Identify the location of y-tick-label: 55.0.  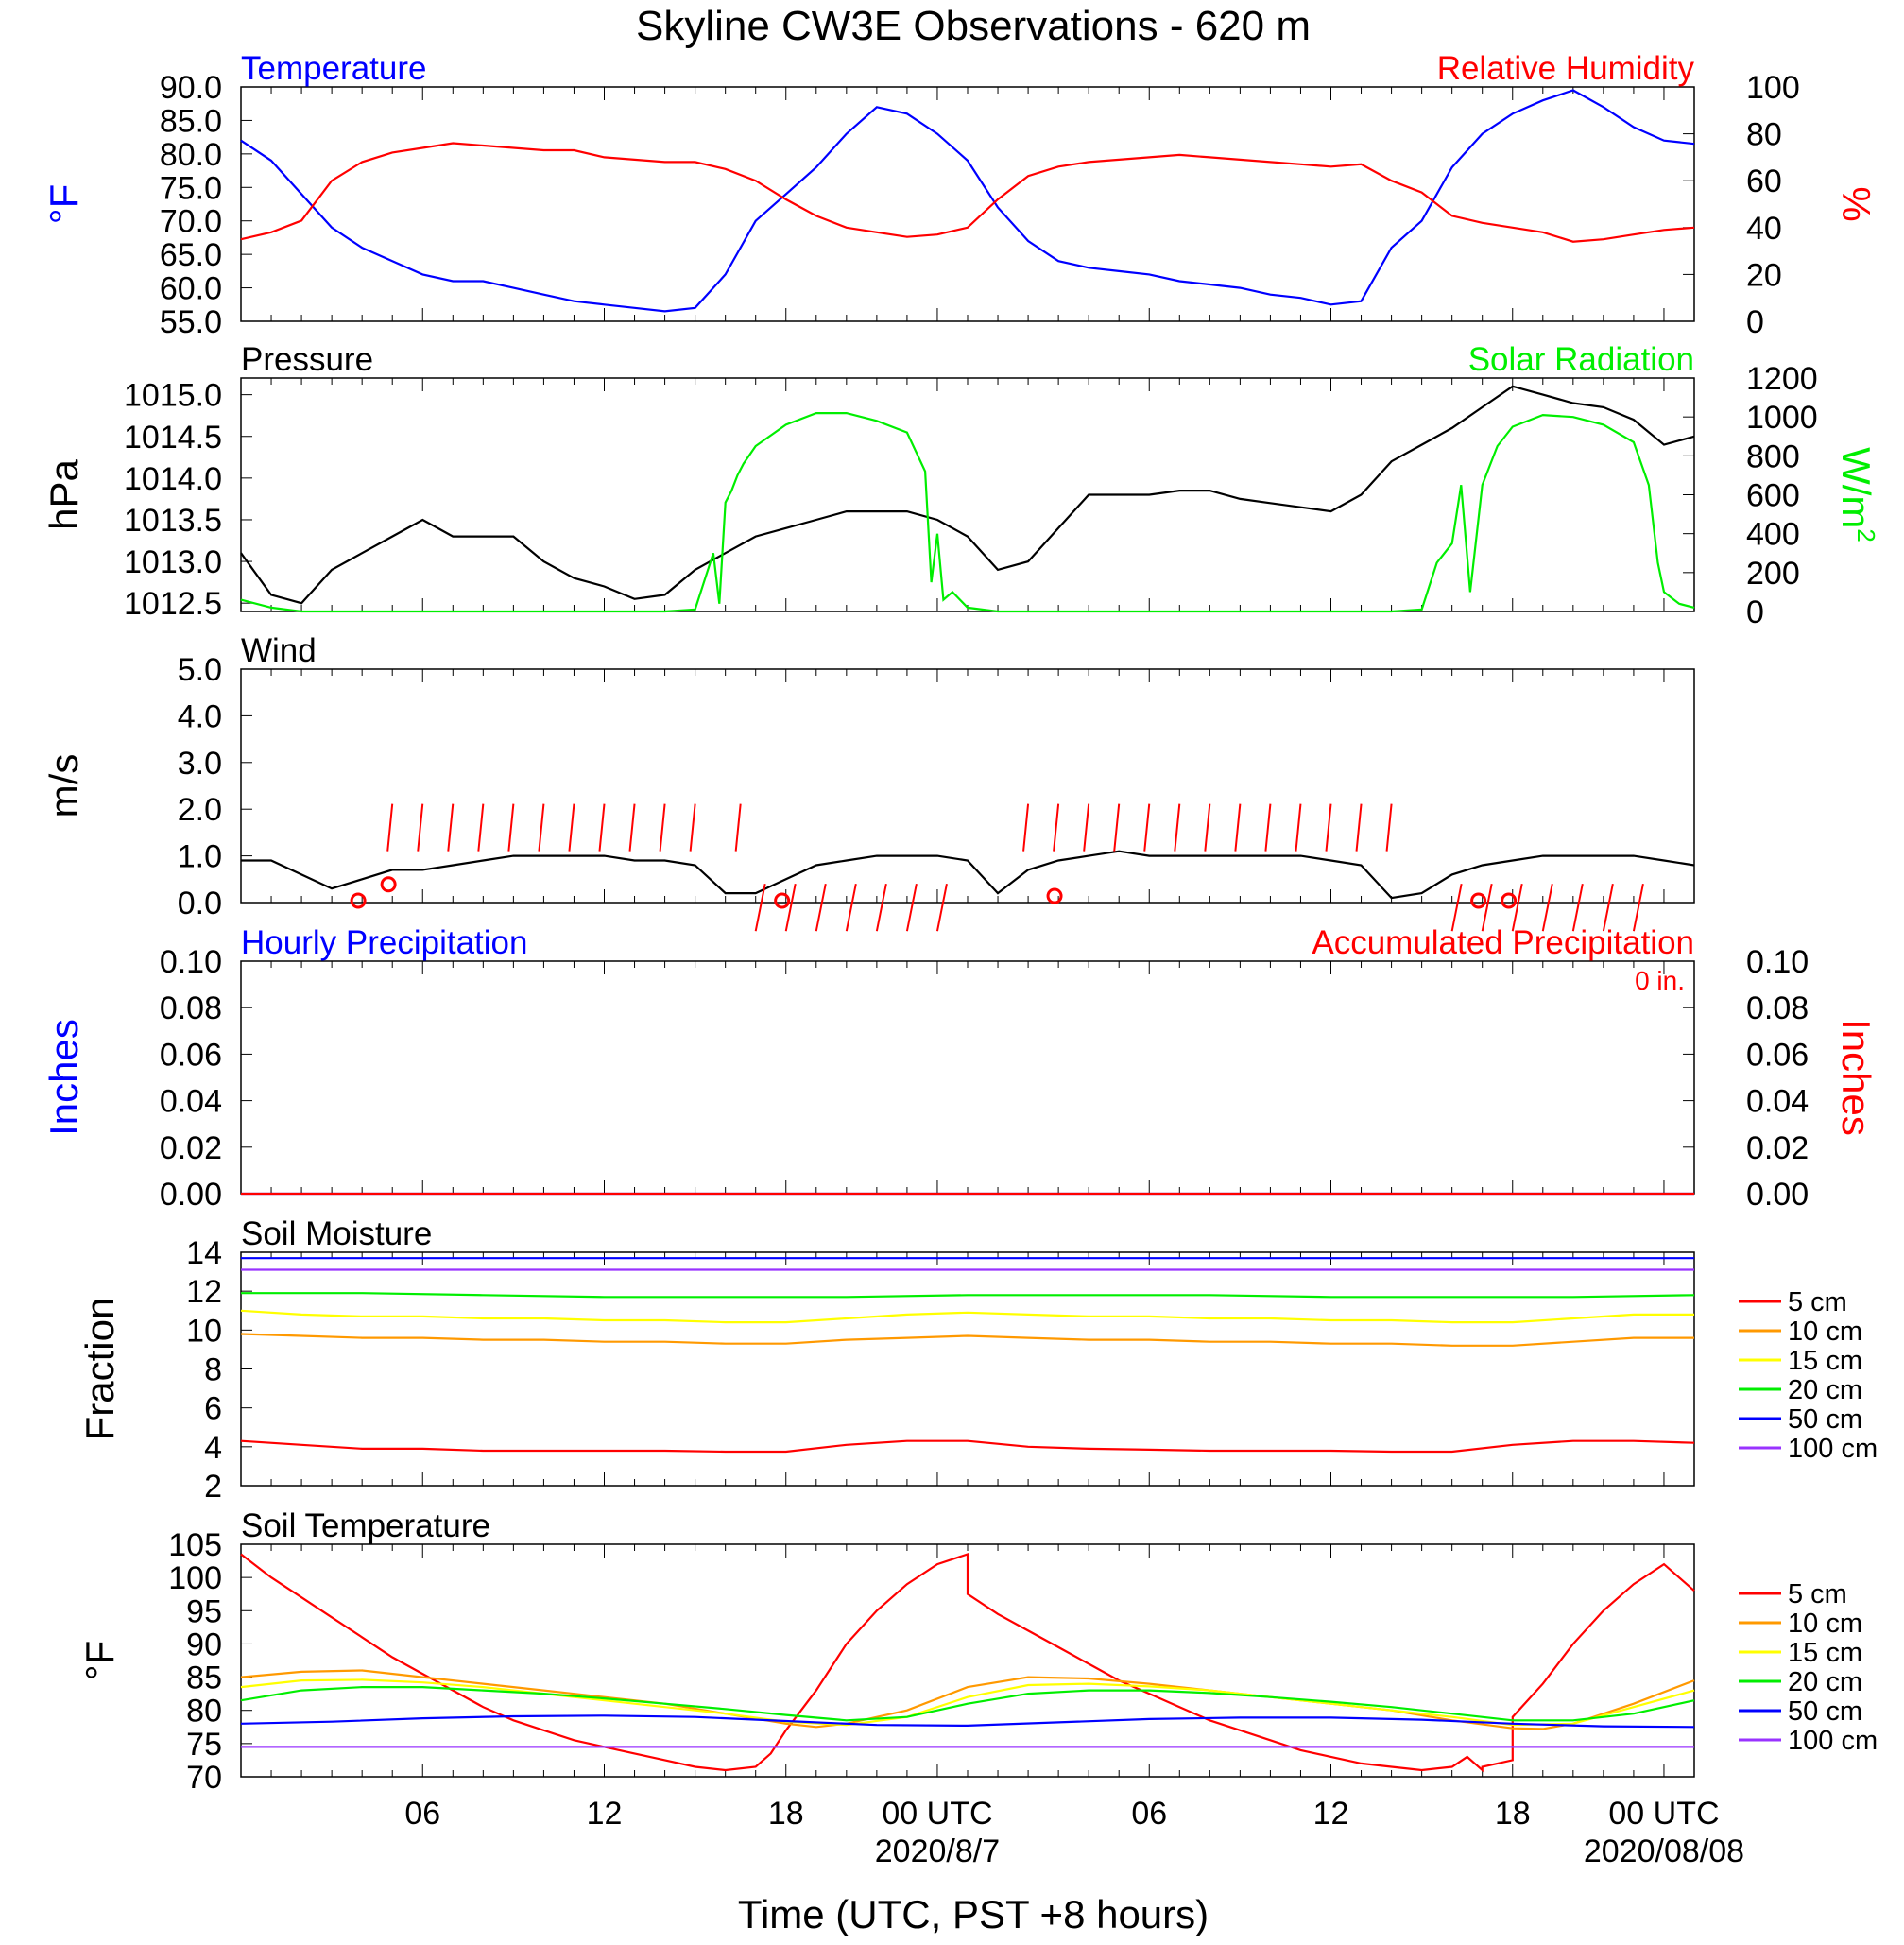
(191, 322).